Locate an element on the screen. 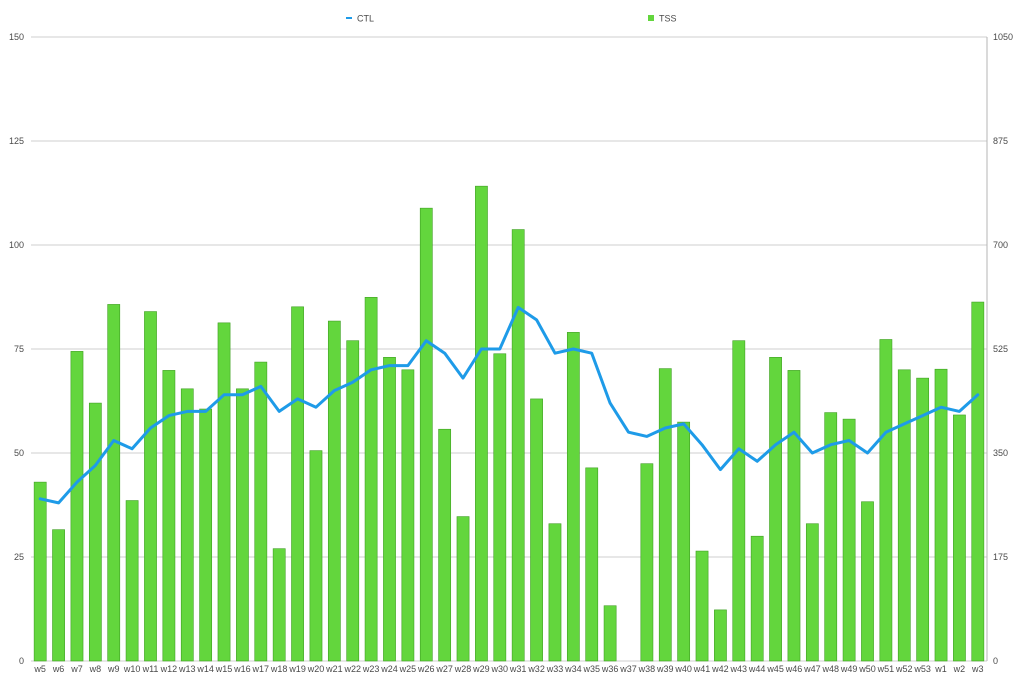  category-tick-label: w39 is located at coordinates (665, 669).